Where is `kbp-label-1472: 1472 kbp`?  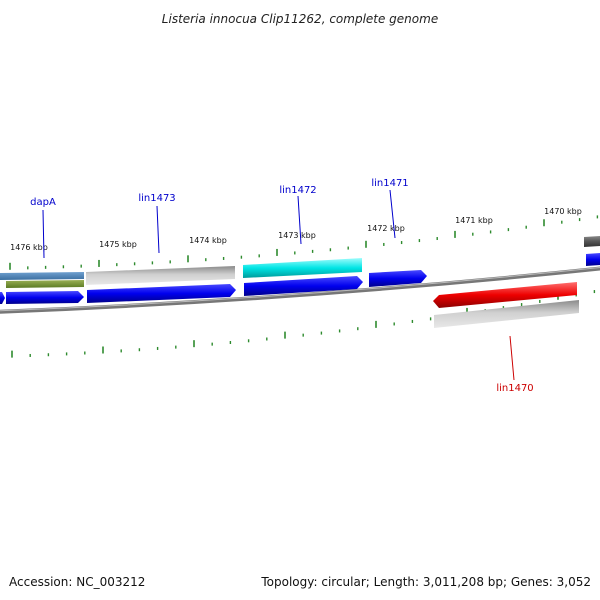 kbp-label-1472: 1472 kbp is located at coordinates (386, 228).